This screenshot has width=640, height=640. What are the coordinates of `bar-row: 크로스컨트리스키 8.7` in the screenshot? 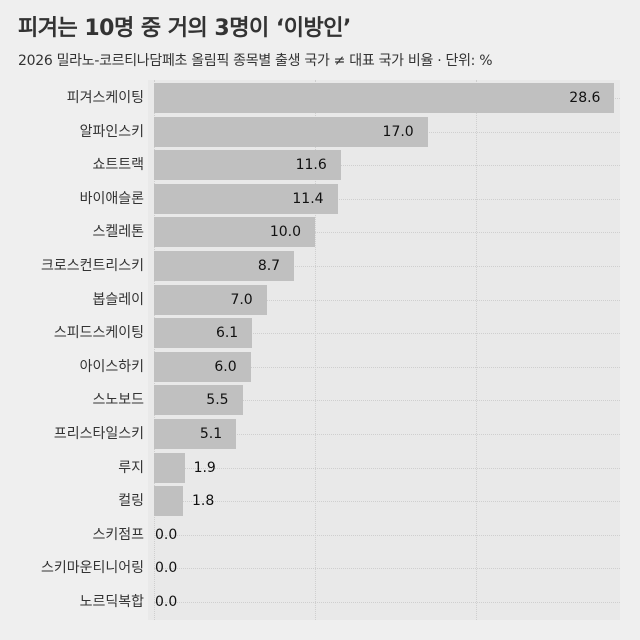 It's located at (320, 266).